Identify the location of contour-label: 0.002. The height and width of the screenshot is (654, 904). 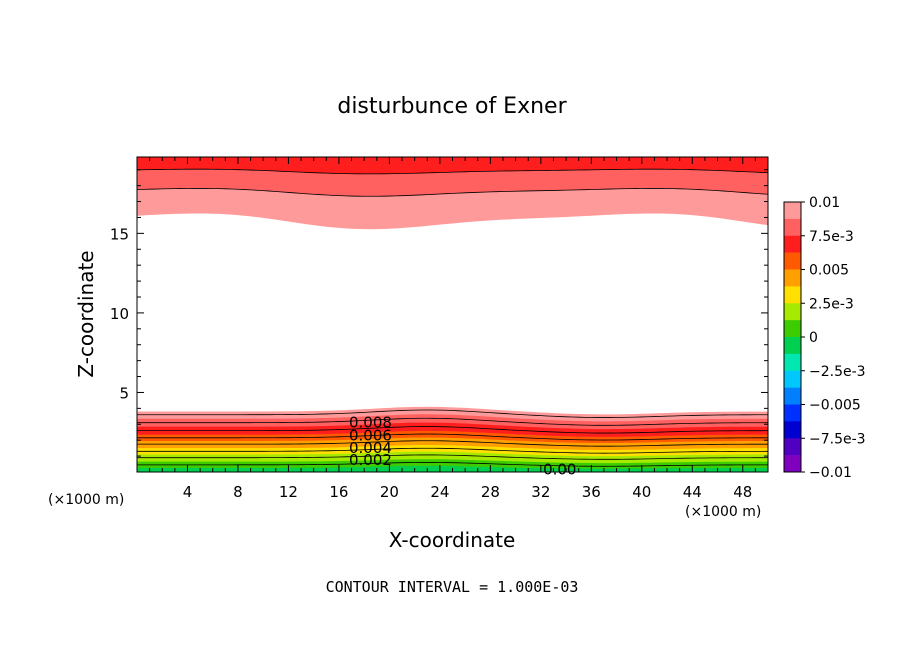
(370, 460).